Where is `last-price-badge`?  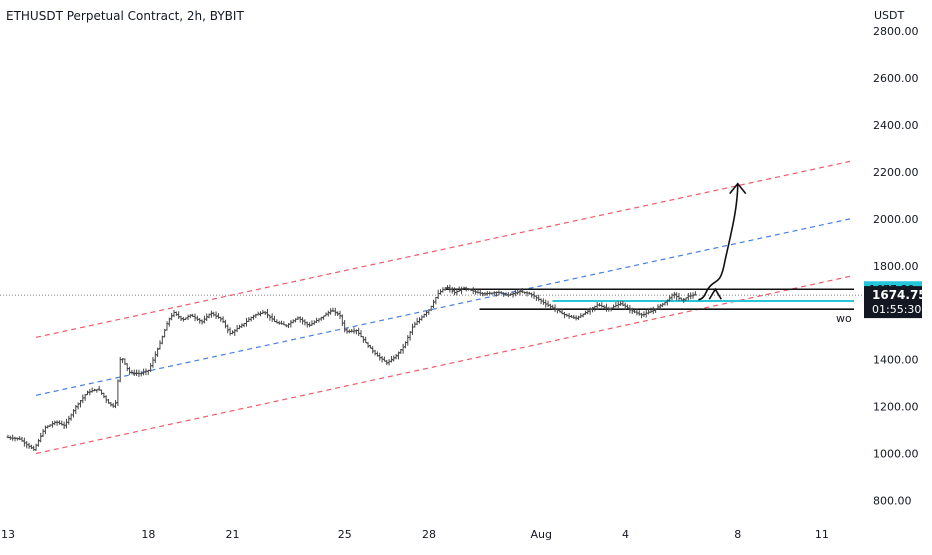
last-price-badge is located at coordinates (893, 302).